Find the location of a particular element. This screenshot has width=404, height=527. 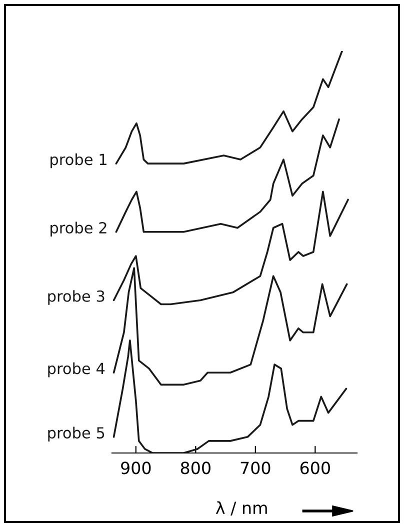

series-label: probe 1 is located at coordinates (78, 160).